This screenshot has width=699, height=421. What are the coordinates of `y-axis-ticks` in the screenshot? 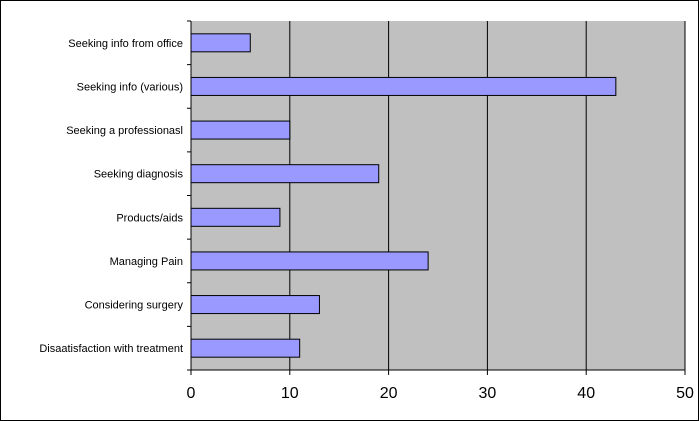 It's located at (189, 195).